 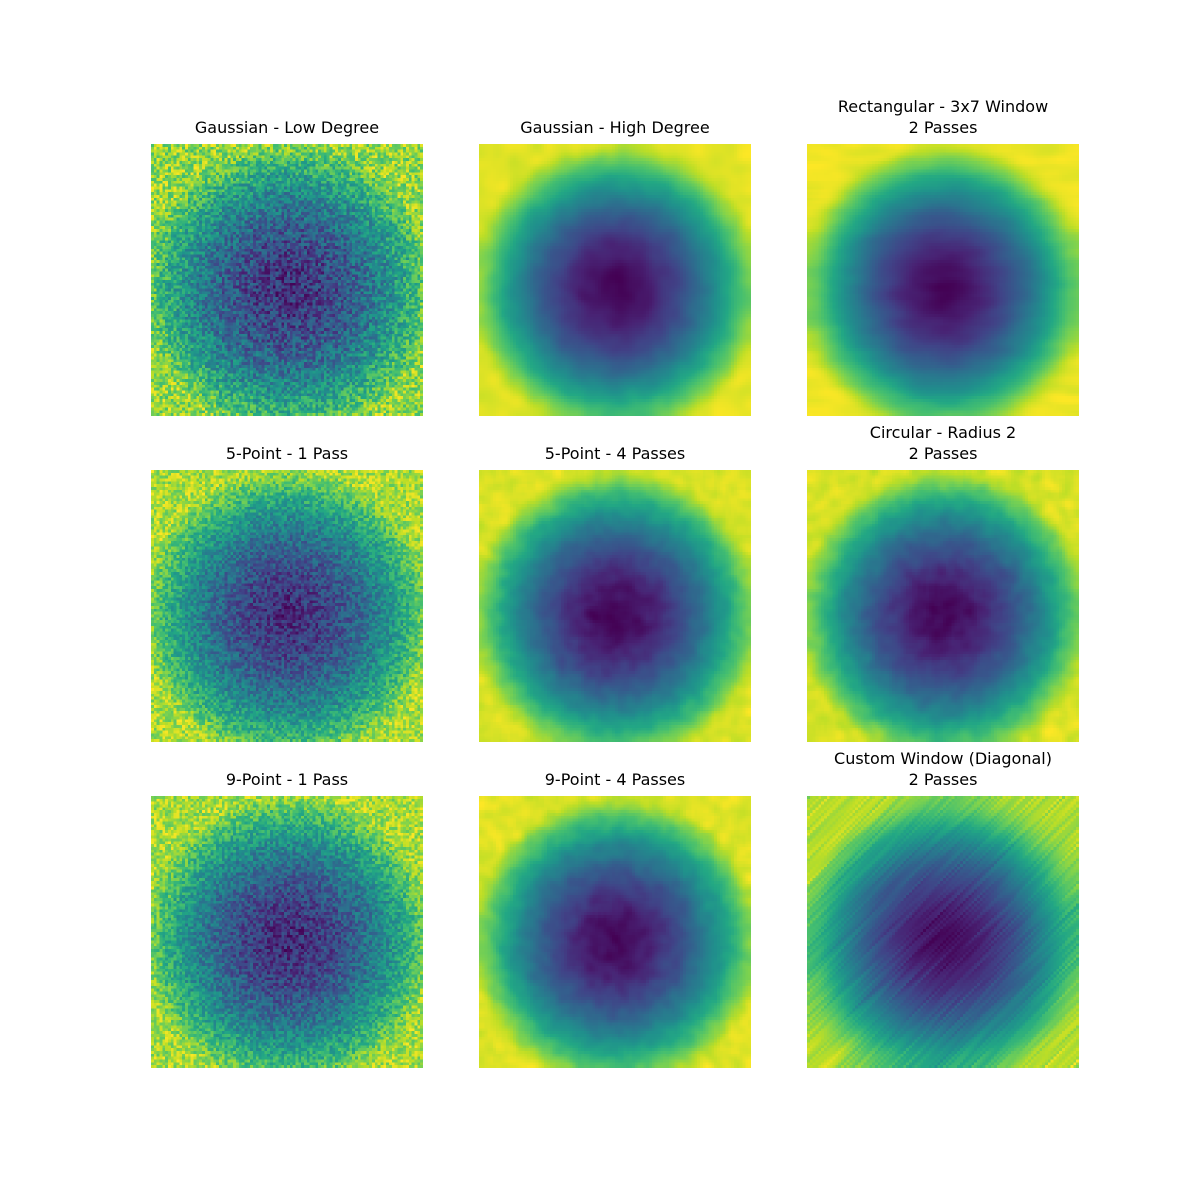 What do you see at coordinates (943, 769) in the screenshot?
I see `panel-title: Custom Window (Diagonal) 2 Passes` at bounding box center [943, 769].